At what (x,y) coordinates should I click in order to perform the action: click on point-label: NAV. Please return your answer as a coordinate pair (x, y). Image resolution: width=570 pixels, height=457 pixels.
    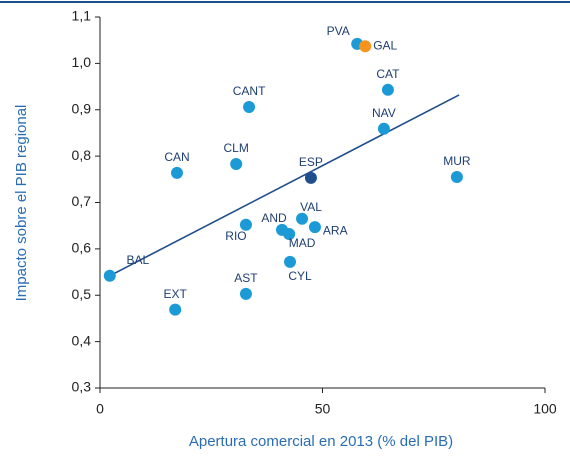
    Looking at the image, I should click on (384, 113).